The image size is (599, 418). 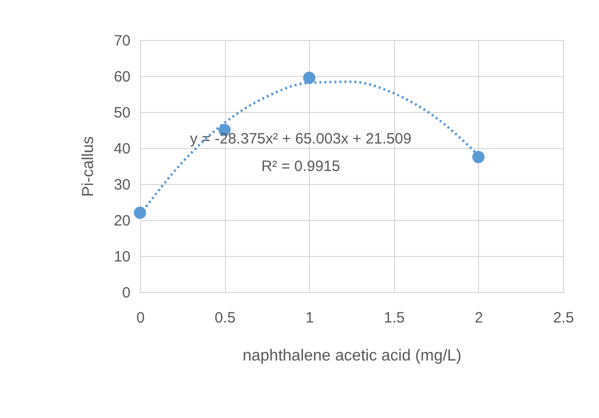 What do you see at coordinates (563, 318) in the screenshot?
I see `x-tick-label: 2.5` at bounding box center [563, 318].